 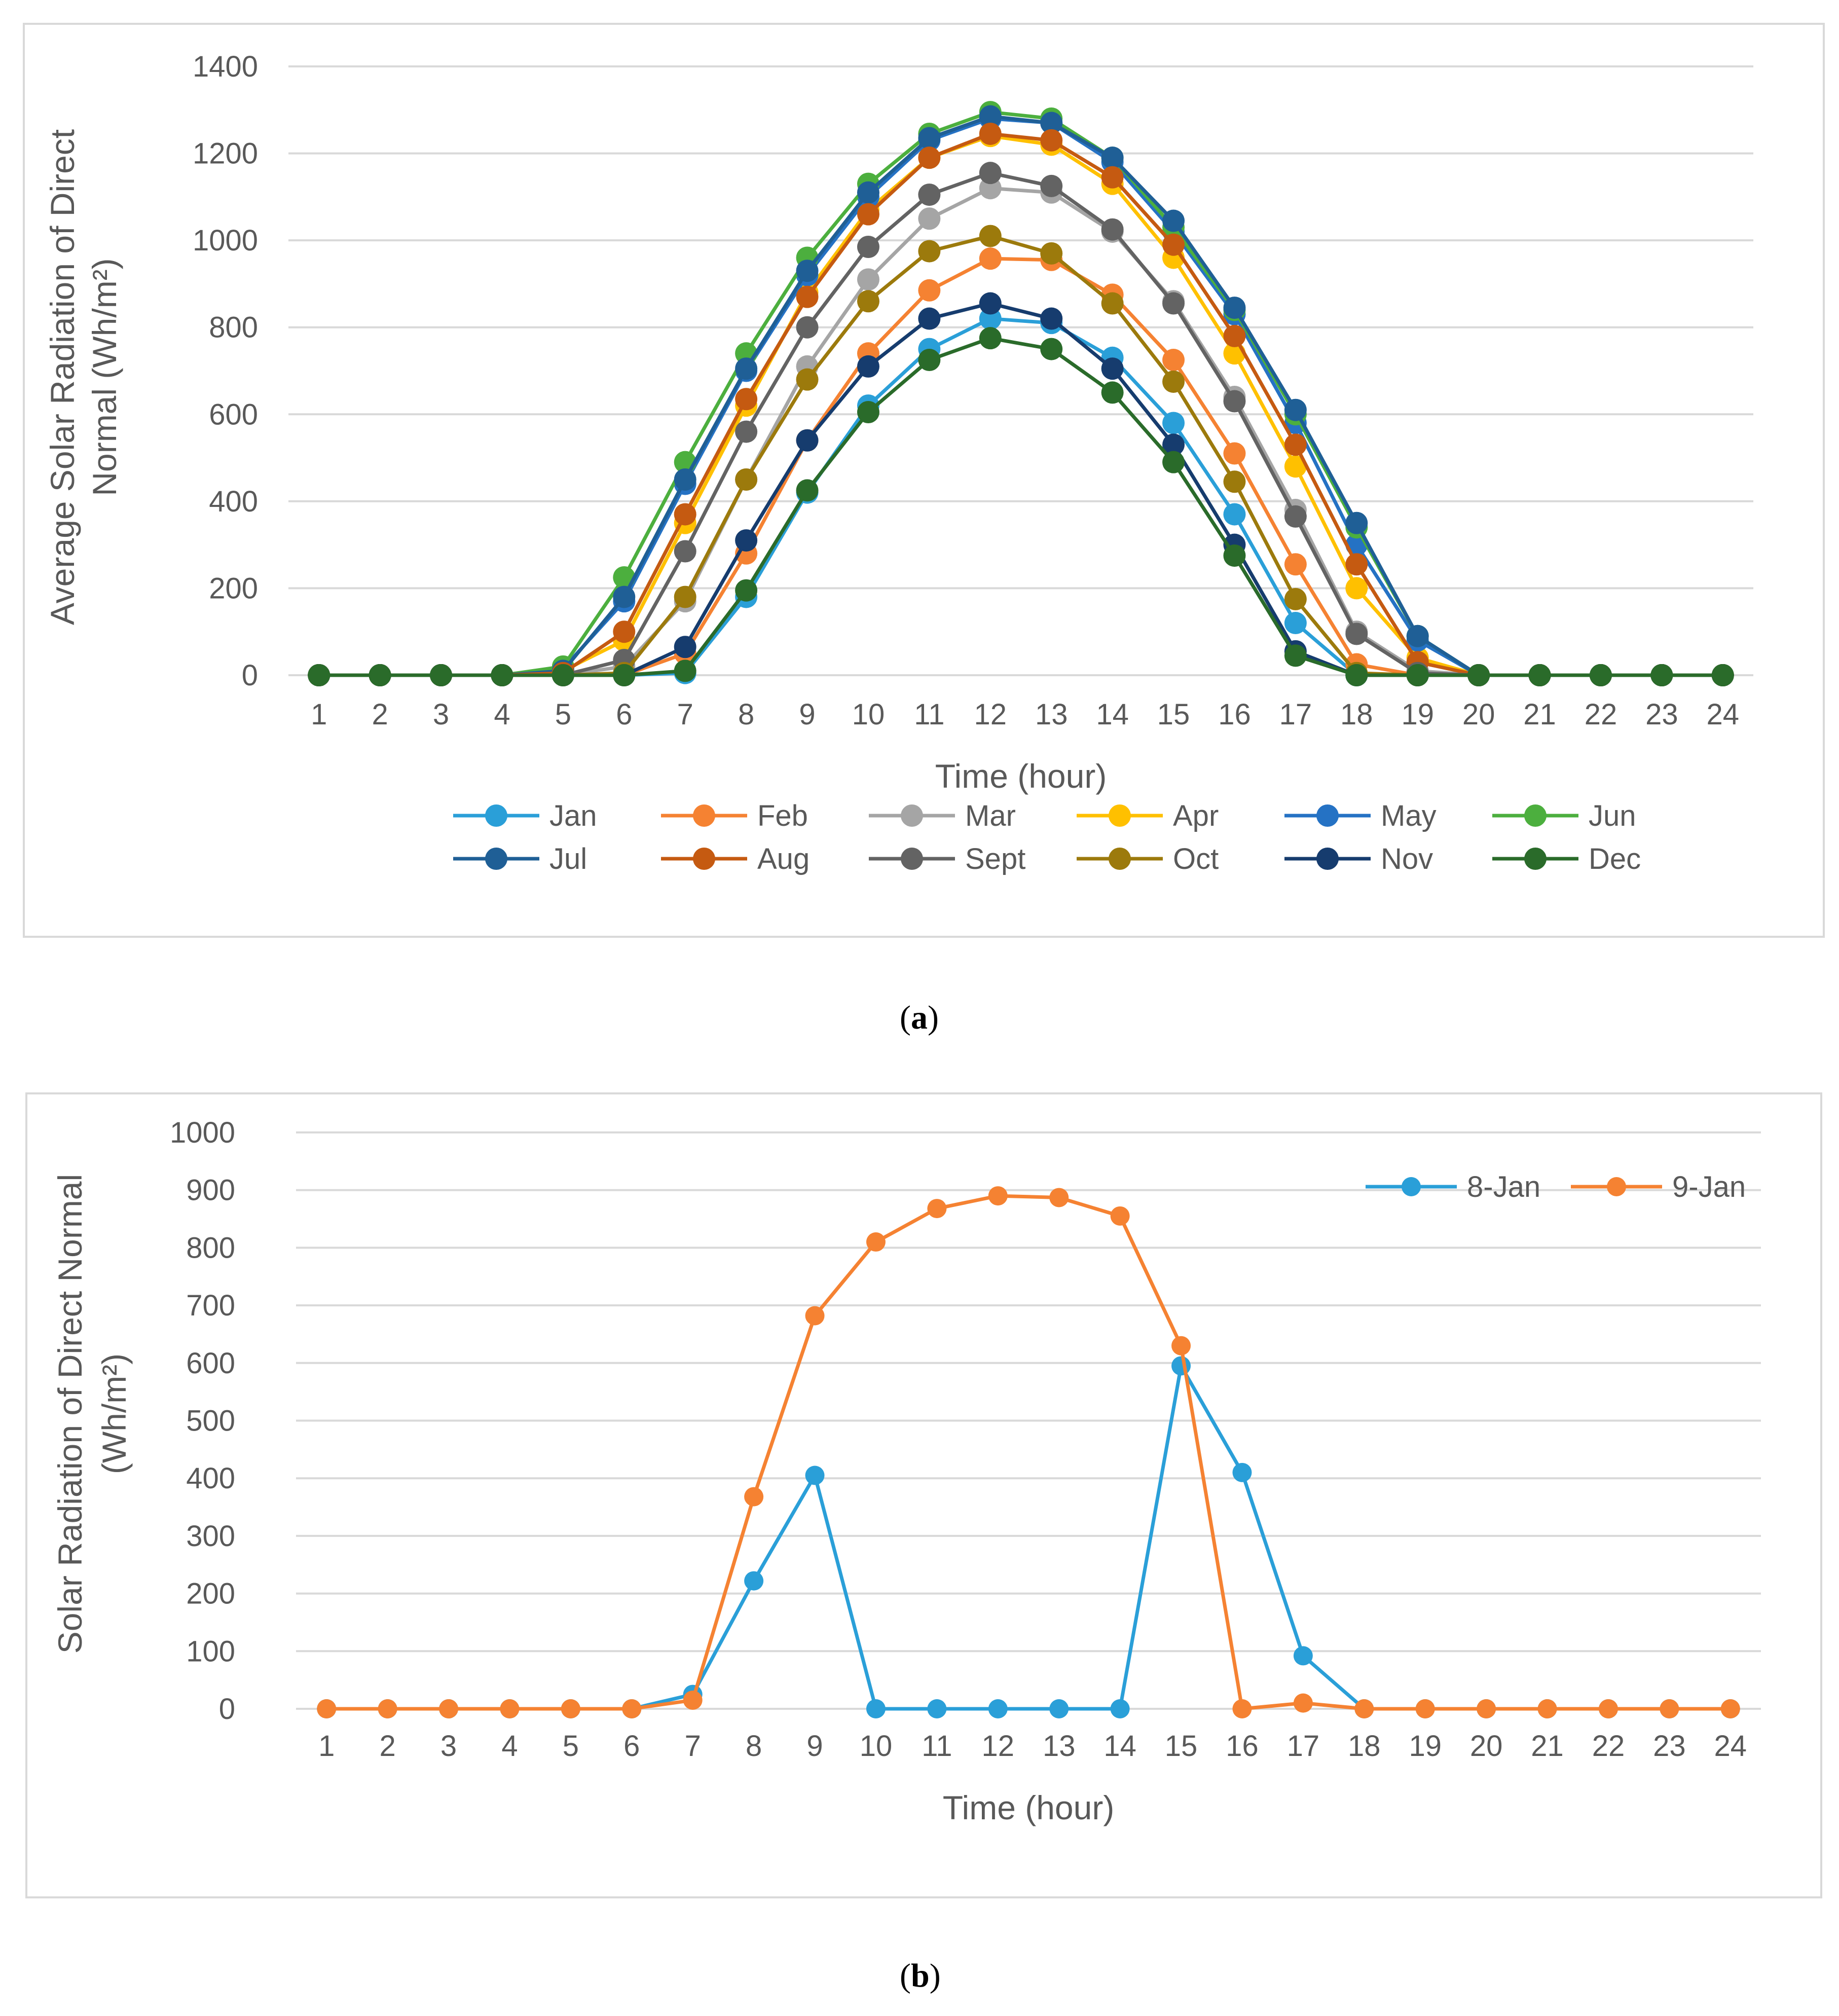 What do you see at coordinates (1029, 1807) in the screenshot?
I see `x-axis-title: Time (hour)` at bounding box center [1029, 1807].